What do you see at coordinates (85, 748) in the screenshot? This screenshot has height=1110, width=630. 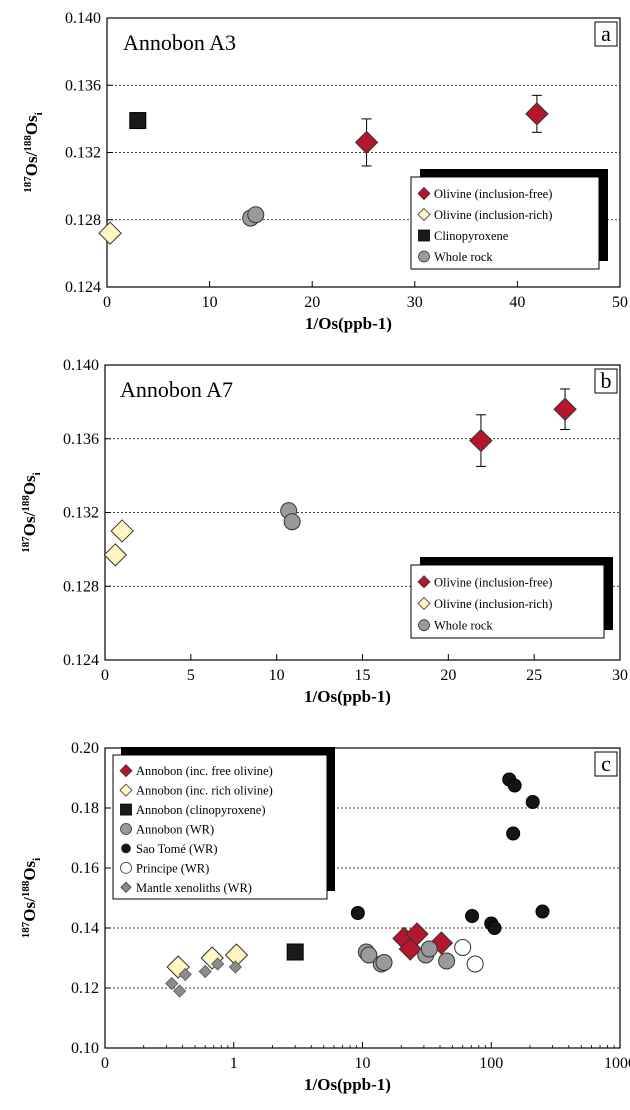 I see `y-tick-label: 0.20` at bounding box center [85, 748].